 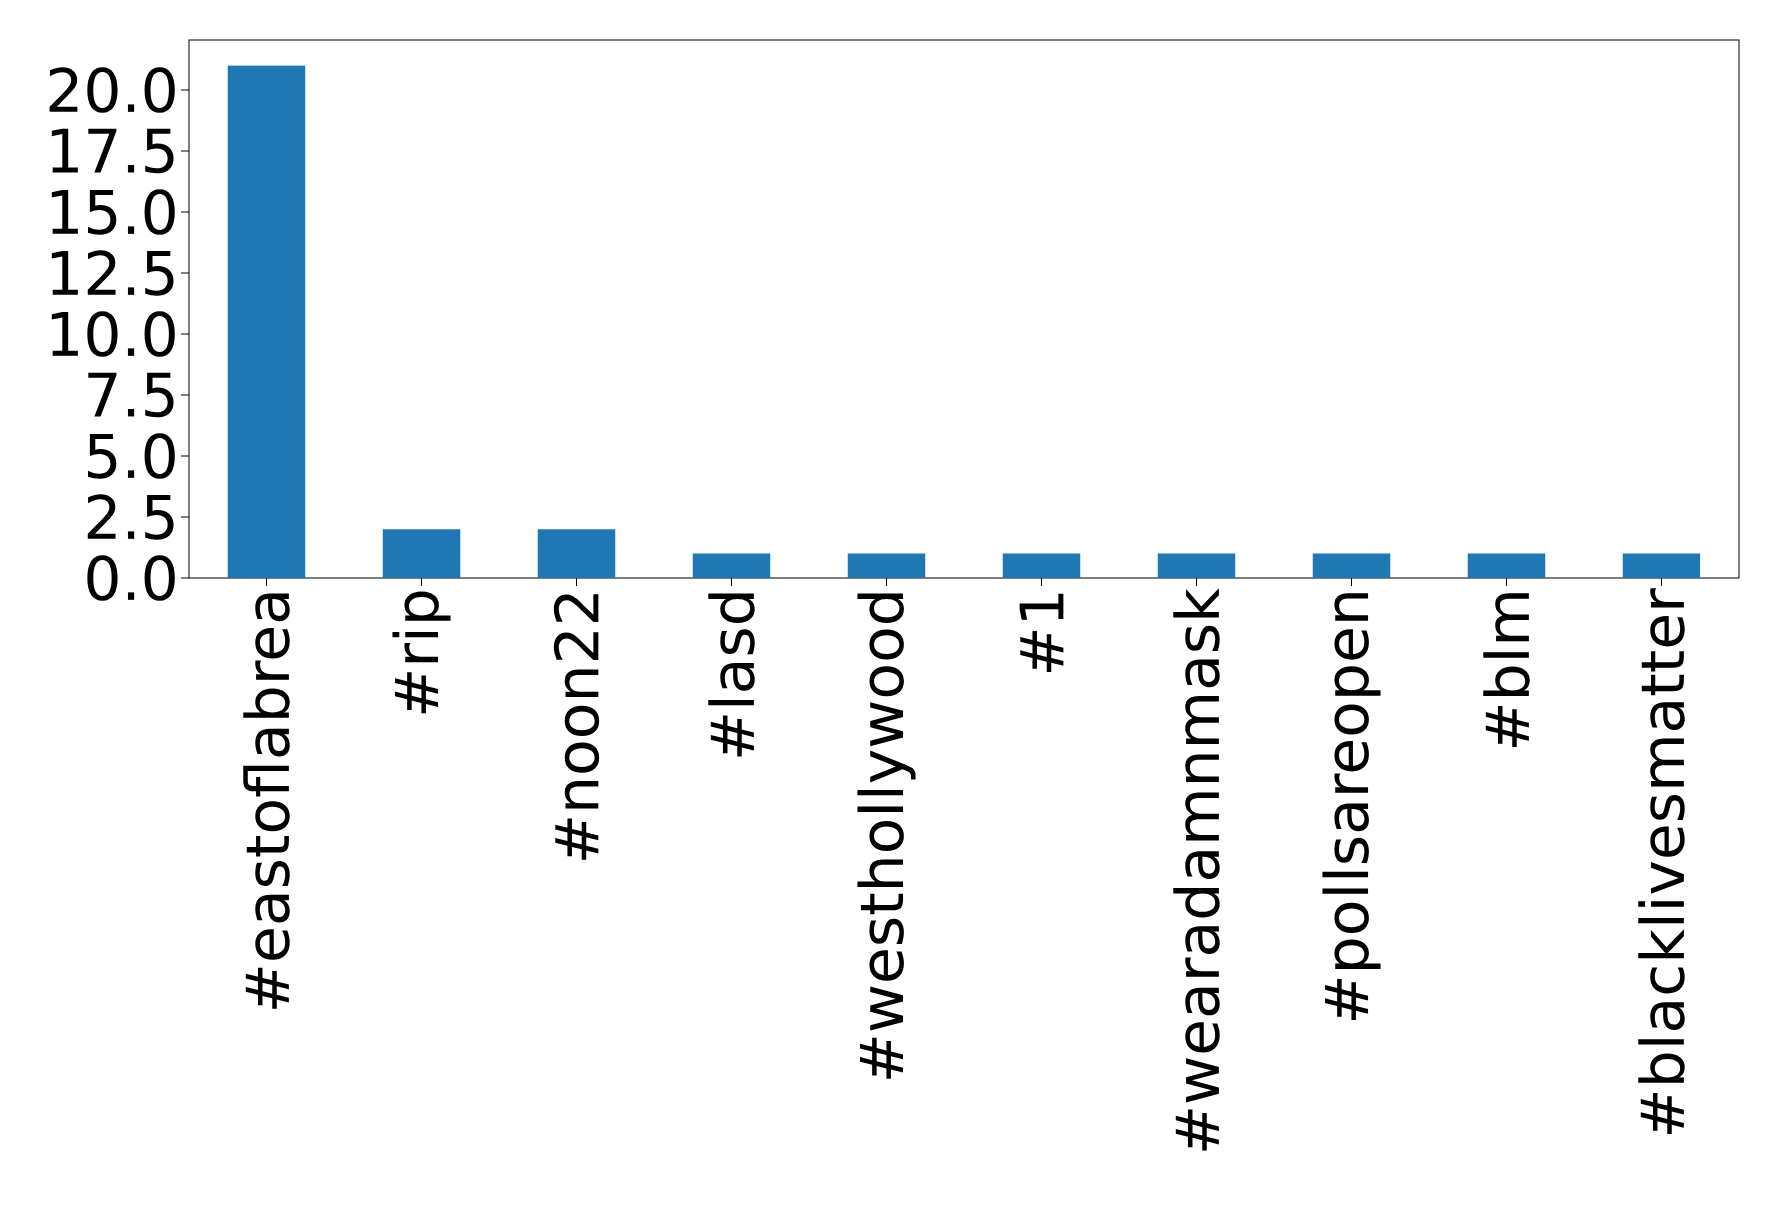 I want to click on x-tick-label: #blm, so click(x=1506, y=670).